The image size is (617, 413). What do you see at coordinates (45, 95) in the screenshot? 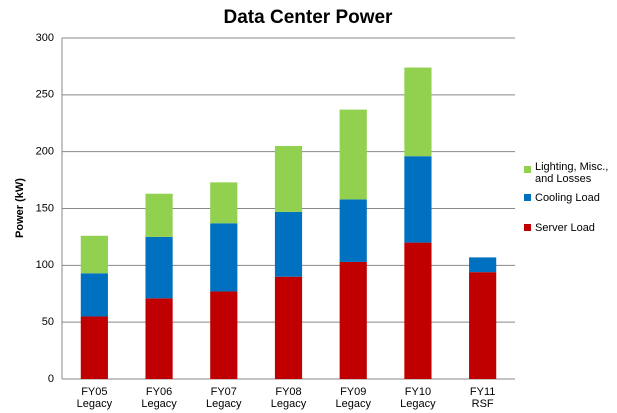
I see `y-tick-label: 250` at bounding box center [45, 95].